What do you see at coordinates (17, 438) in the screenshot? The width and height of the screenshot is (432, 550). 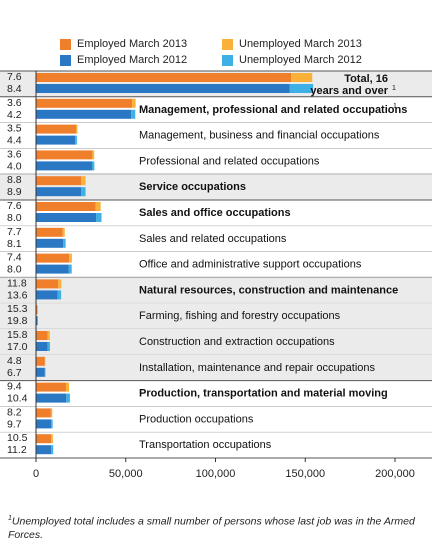 I see `rate-label-2013: 10.5` at bounding box center [17, 438].